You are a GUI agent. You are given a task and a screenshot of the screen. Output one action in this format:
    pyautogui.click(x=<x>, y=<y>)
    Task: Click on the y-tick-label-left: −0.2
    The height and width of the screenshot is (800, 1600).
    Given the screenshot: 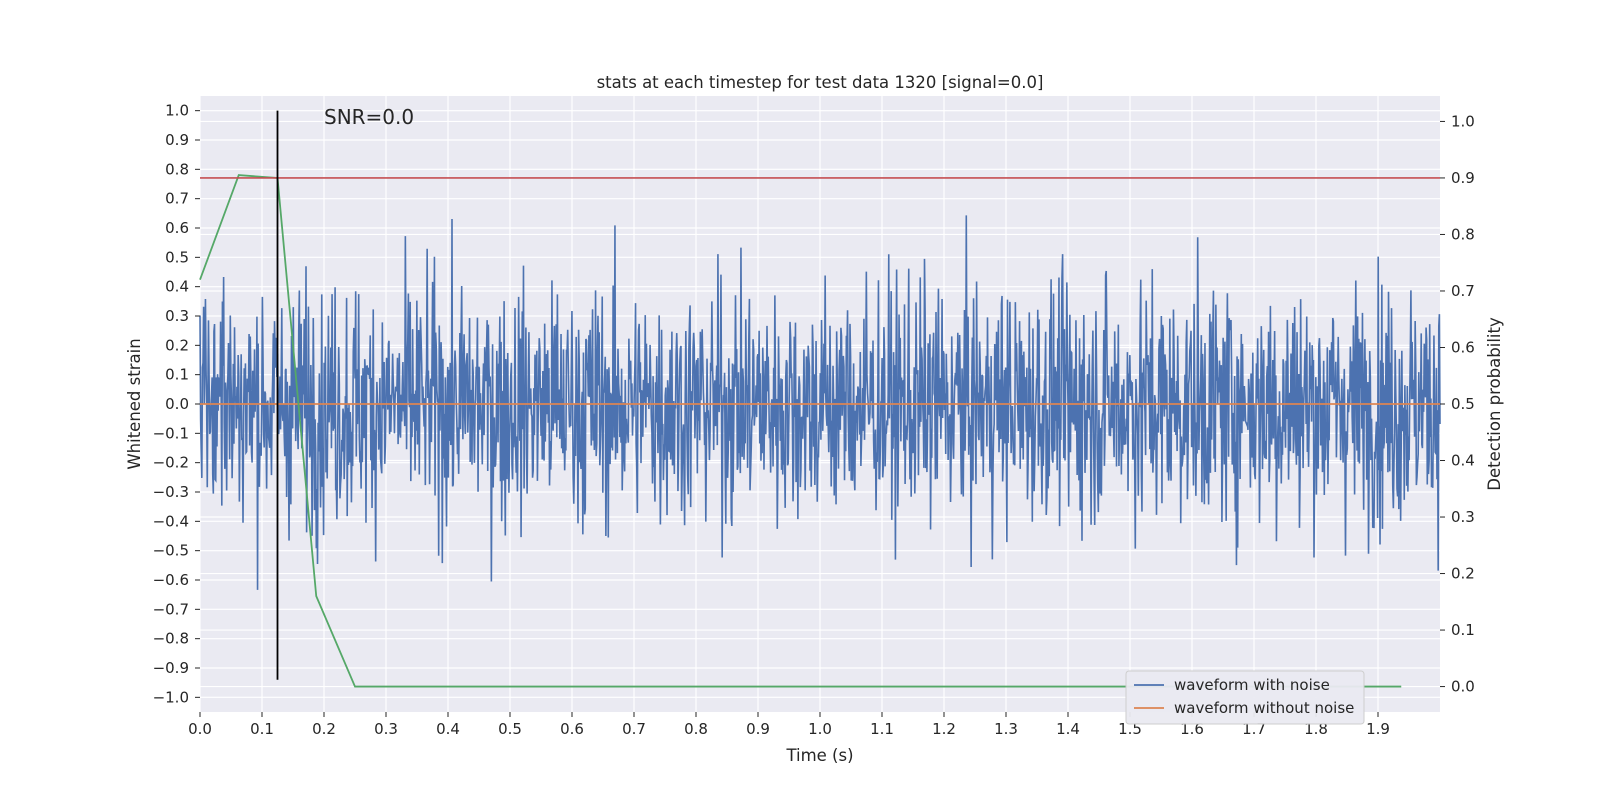 What is the action you would take?
    pyautogui.click(x=171, y=463)
    